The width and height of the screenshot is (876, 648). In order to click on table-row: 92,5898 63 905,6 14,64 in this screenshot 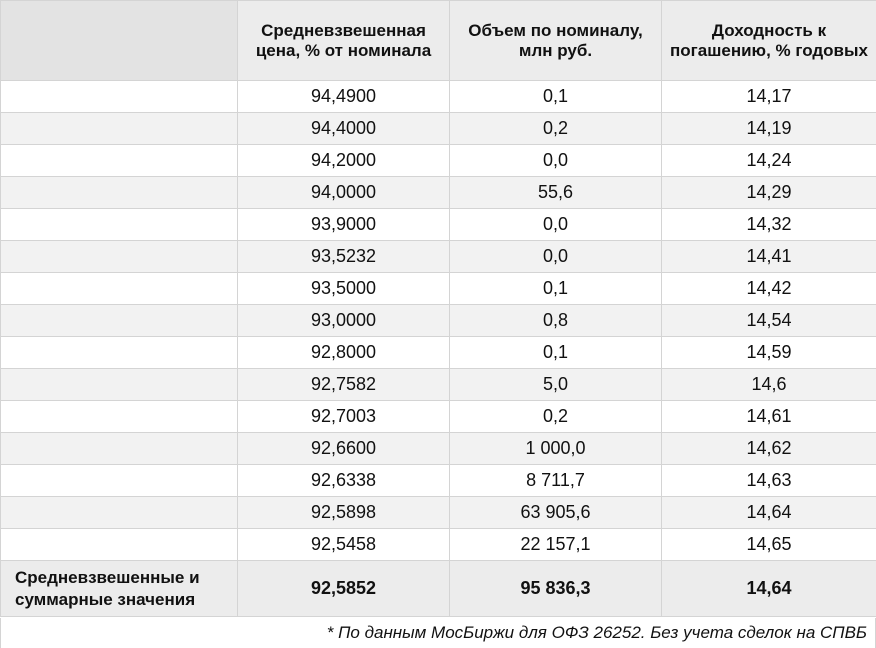, I will do `click(438, 512)`.